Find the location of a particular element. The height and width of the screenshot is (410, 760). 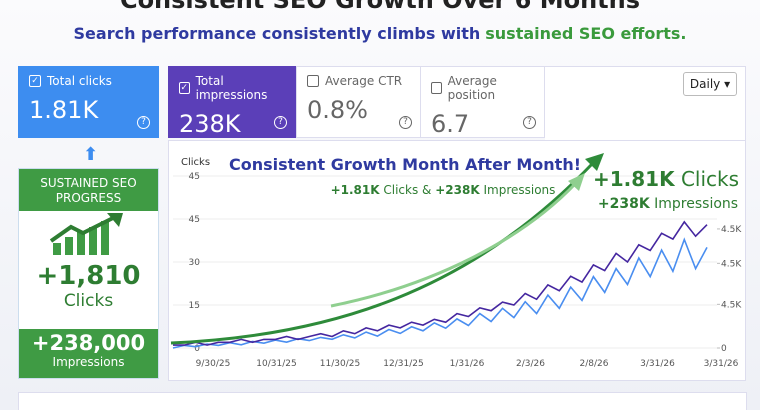

annotation-sub: +1.81K Clicks & +238K Impressions is located at coordinates (443, 190).